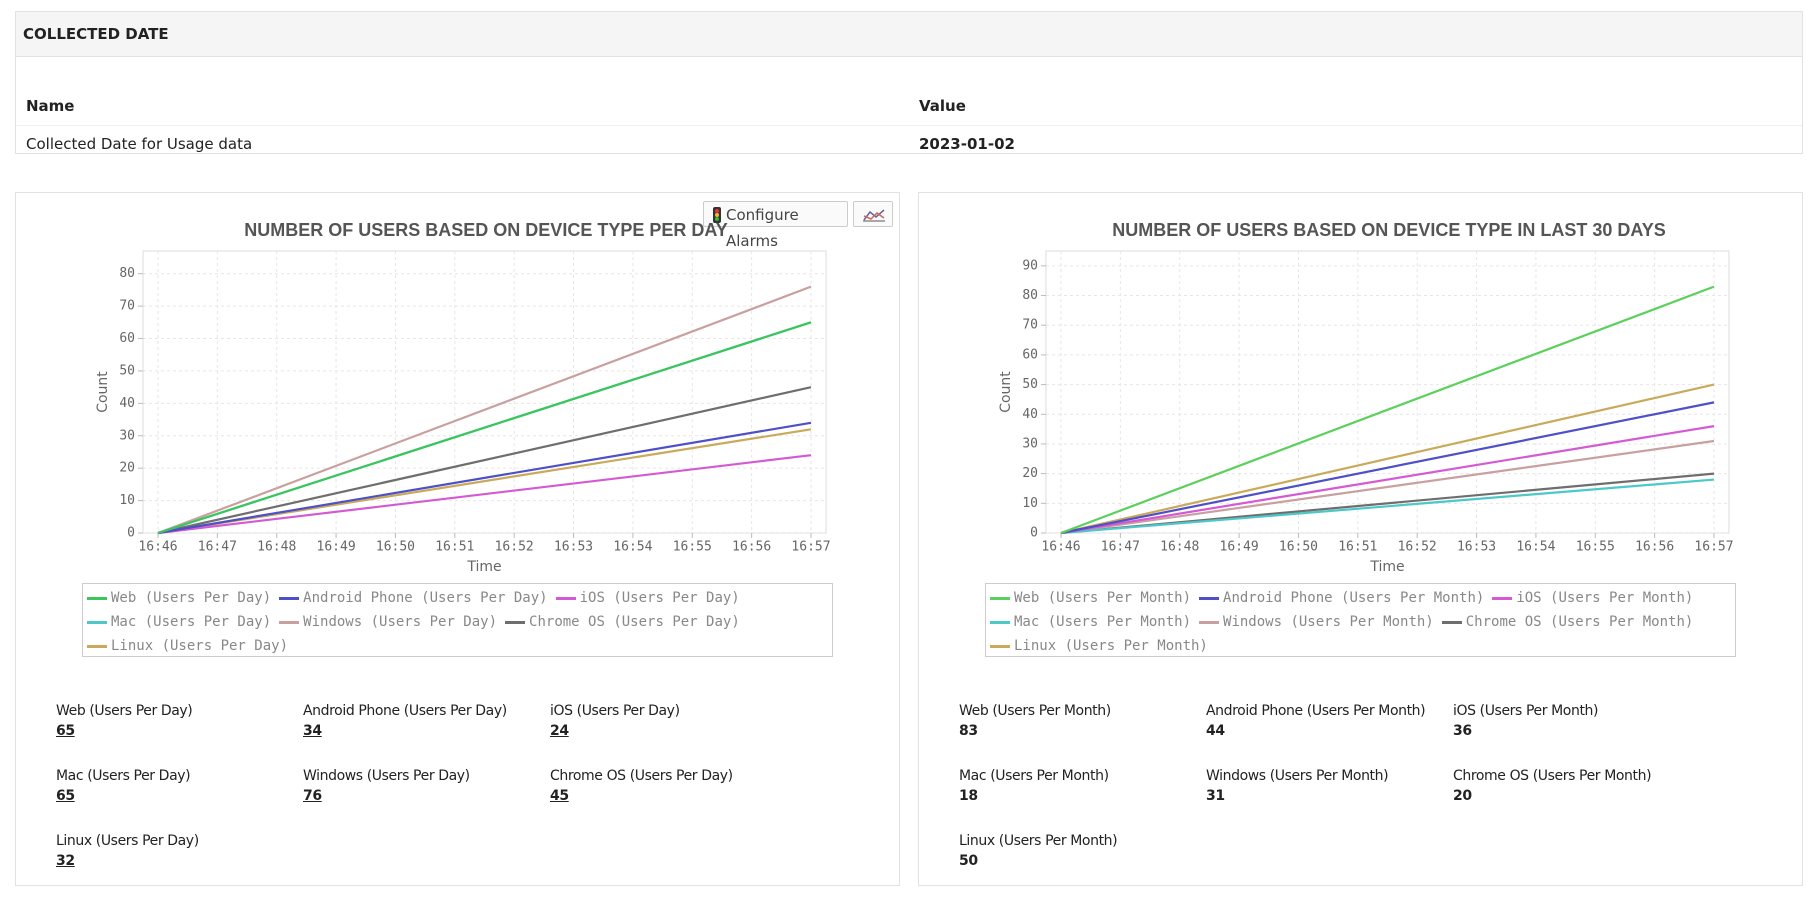  What do you see at coordinates (171, 786) in the screenshot?
I see `summary-item: Mac (Users Per Day) 65` at bounding box center [171, 786].